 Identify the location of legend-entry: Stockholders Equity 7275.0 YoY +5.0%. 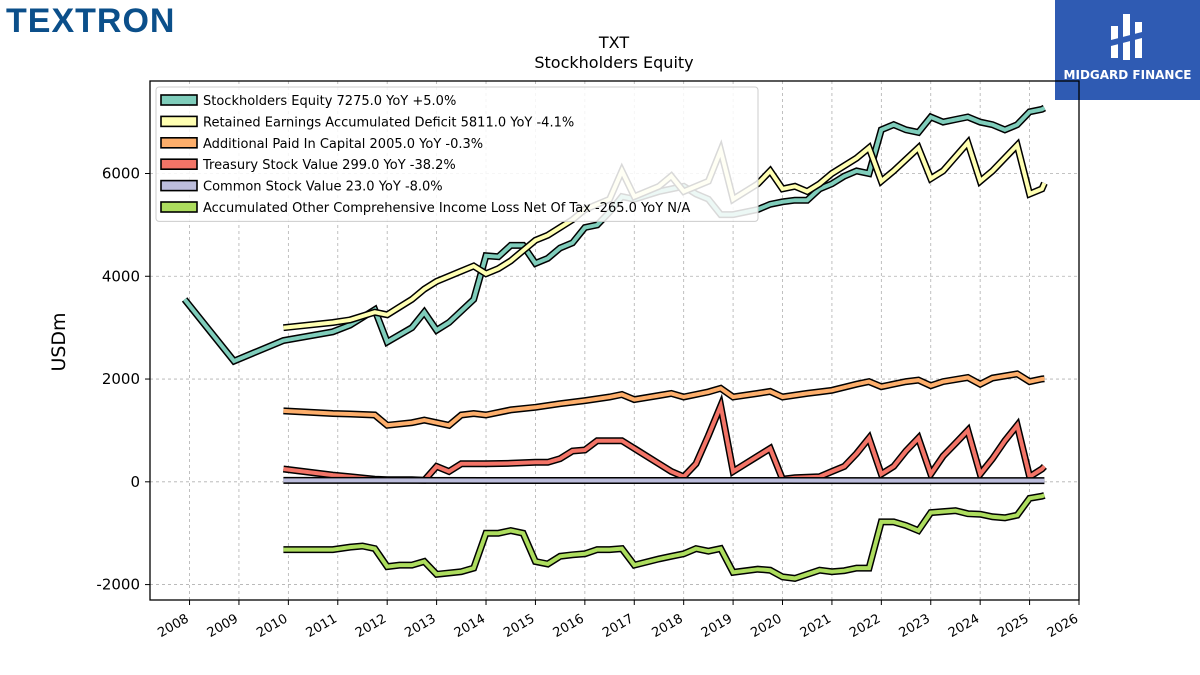
(329, 101).